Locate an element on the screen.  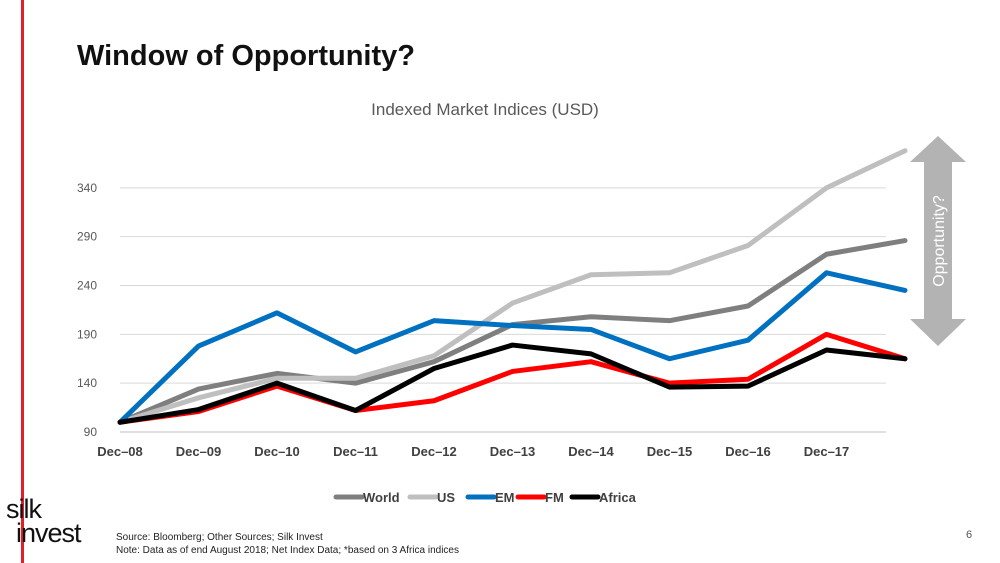
y-tick-label: 190 is located at coordinates (87, 334).